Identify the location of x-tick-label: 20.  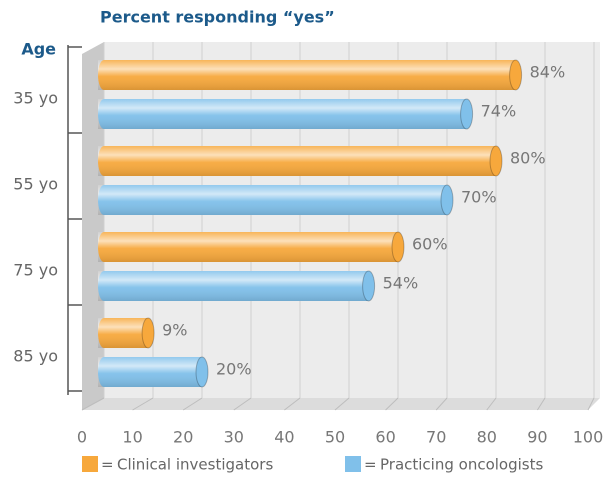
(183, 437).